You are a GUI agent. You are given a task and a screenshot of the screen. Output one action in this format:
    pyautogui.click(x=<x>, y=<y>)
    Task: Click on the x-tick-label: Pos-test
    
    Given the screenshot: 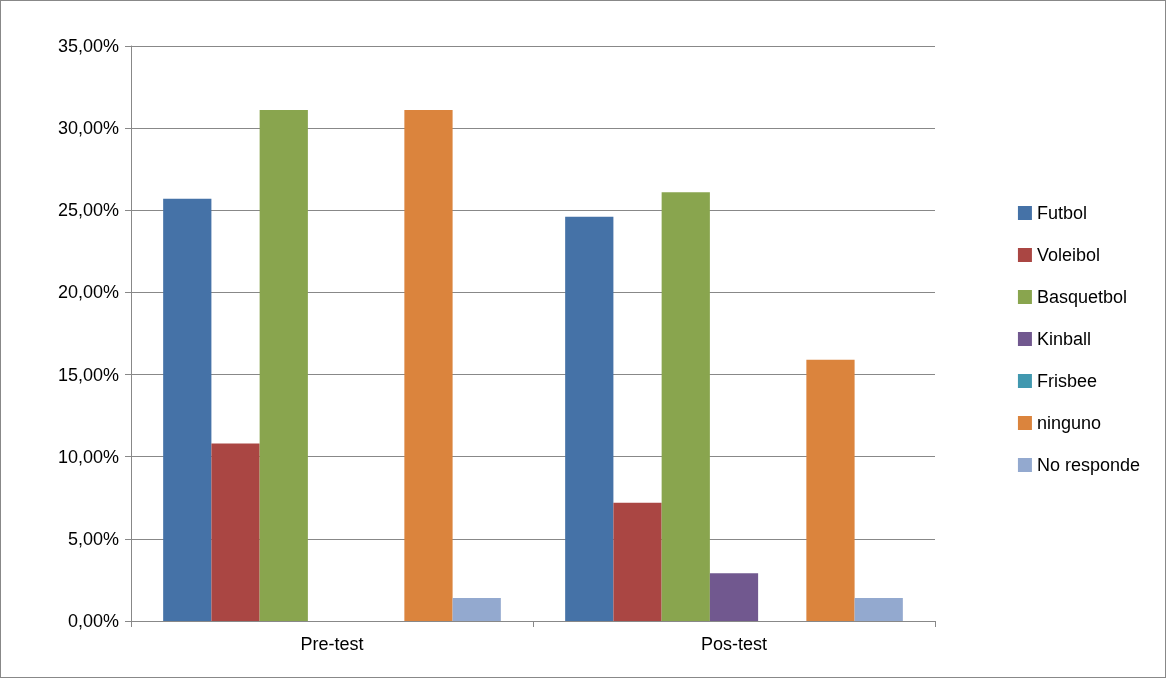 What is the action you would take?
    pyautogui.click(x=734, y=644)
    